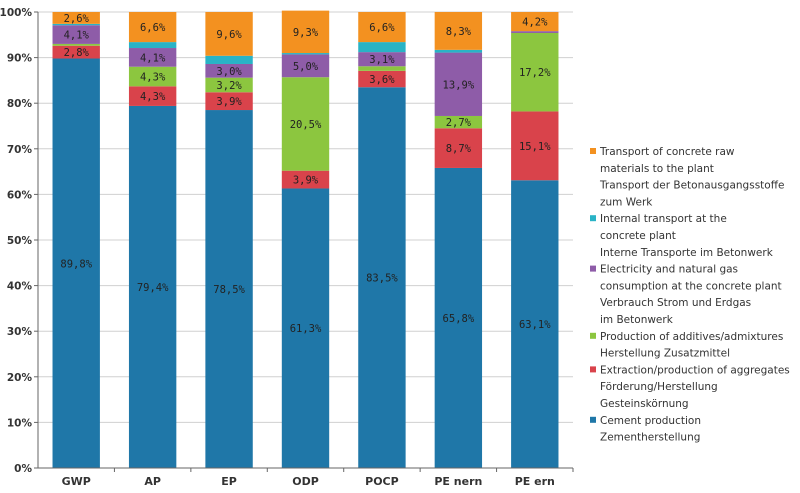 This screenshot has width=800, height=493. I want to click on y-tick-label: 90%, so click(20, 59).